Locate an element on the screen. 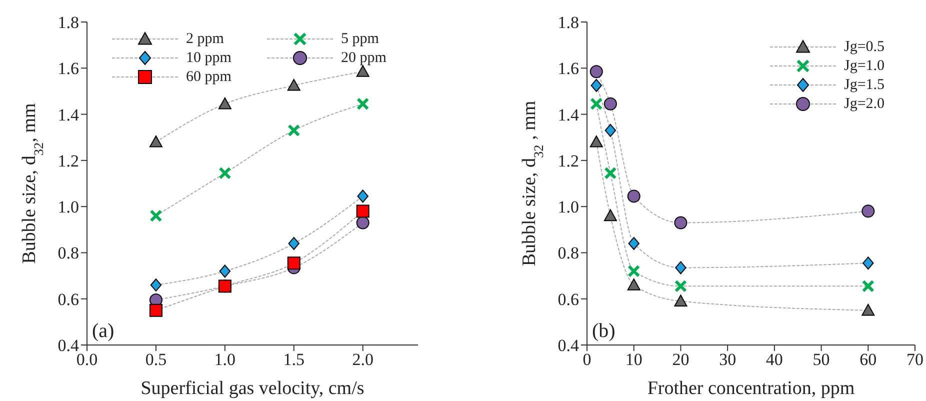  legend-label: 20 ppm is located at coordinates (363, 58).